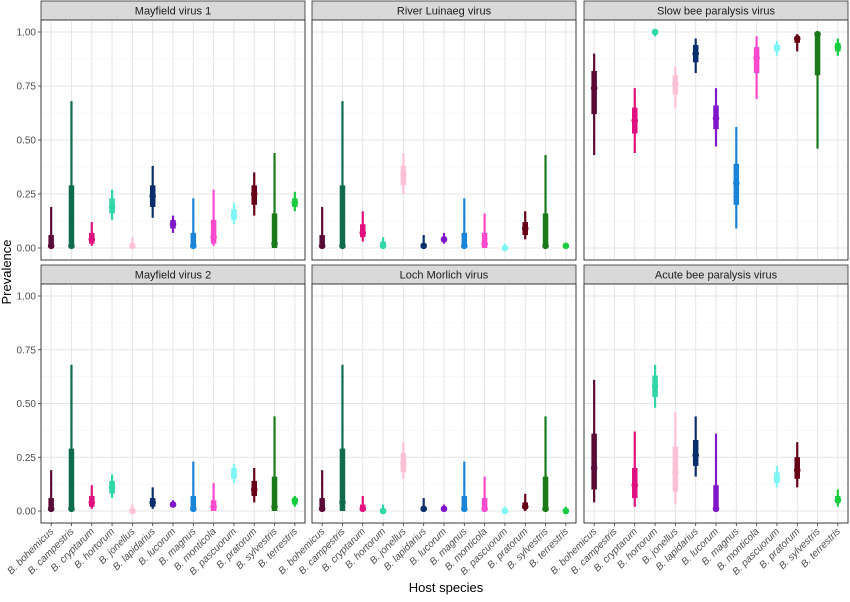  What do you see at coordinates (7, 271) in the screenshot?
I see `y-axis-title: Prevalence` at bounding box center [7, 271].